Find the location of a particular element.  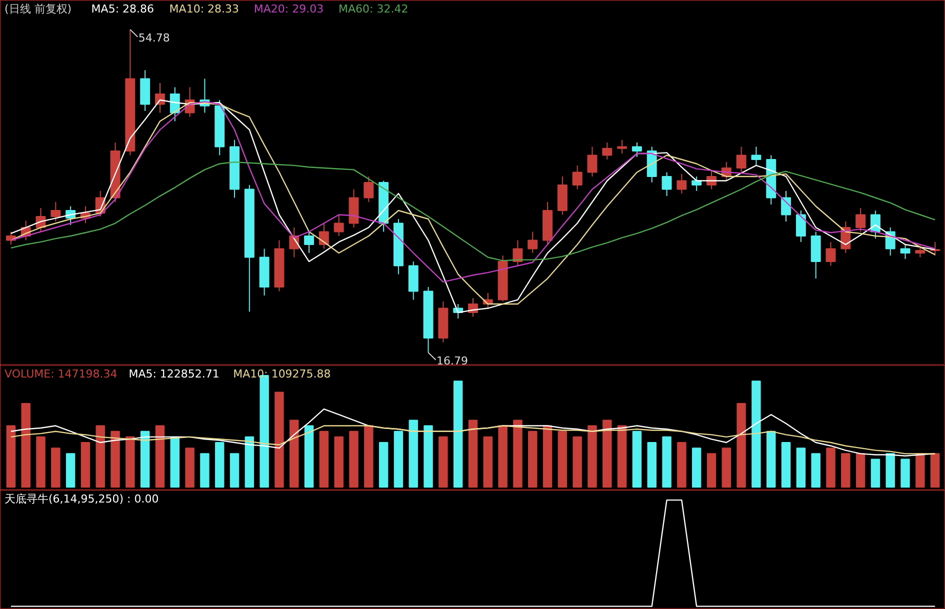

chart-title: (日线 前复权) is located at coordinates (38, 9).